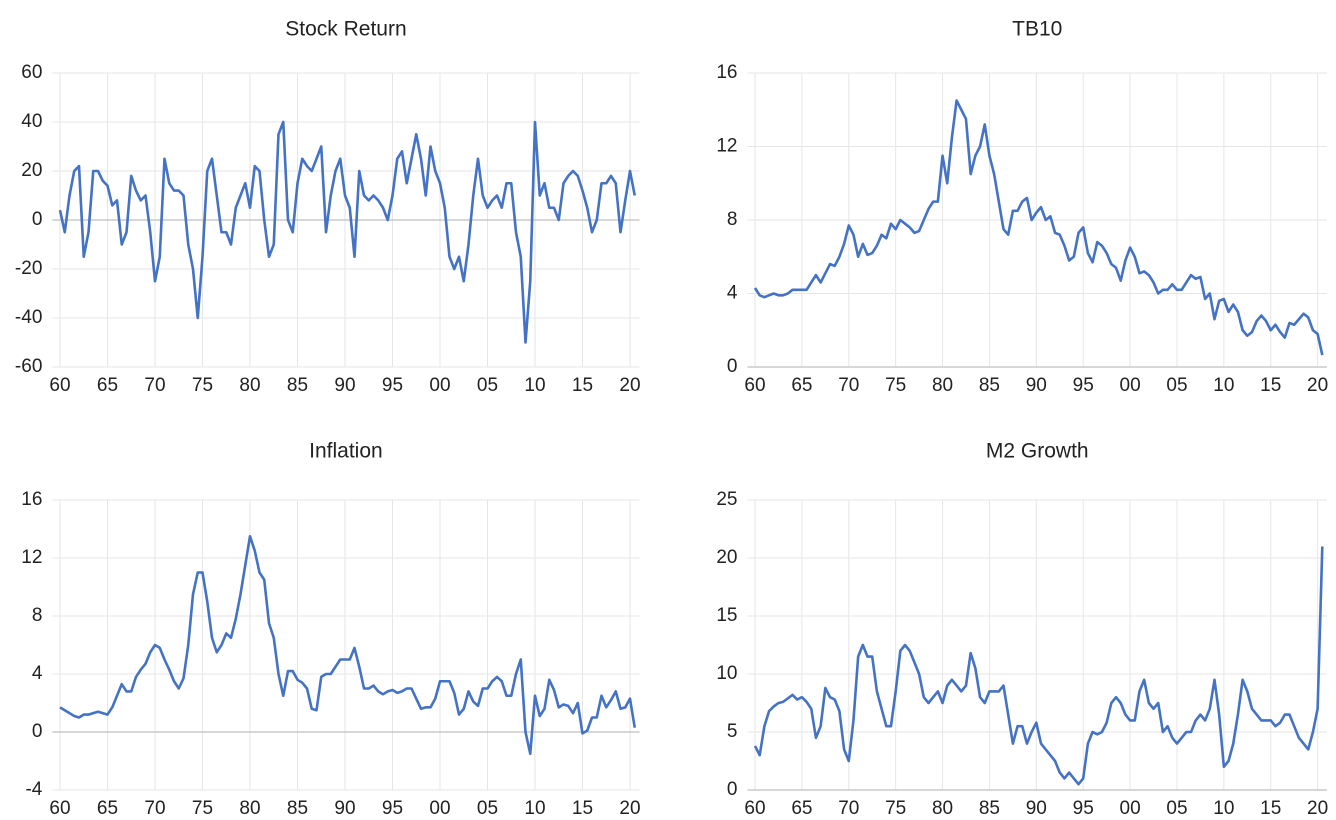 The image size is (1336, 820). I want to click on y-tick-label: -40, so click(28, 317).